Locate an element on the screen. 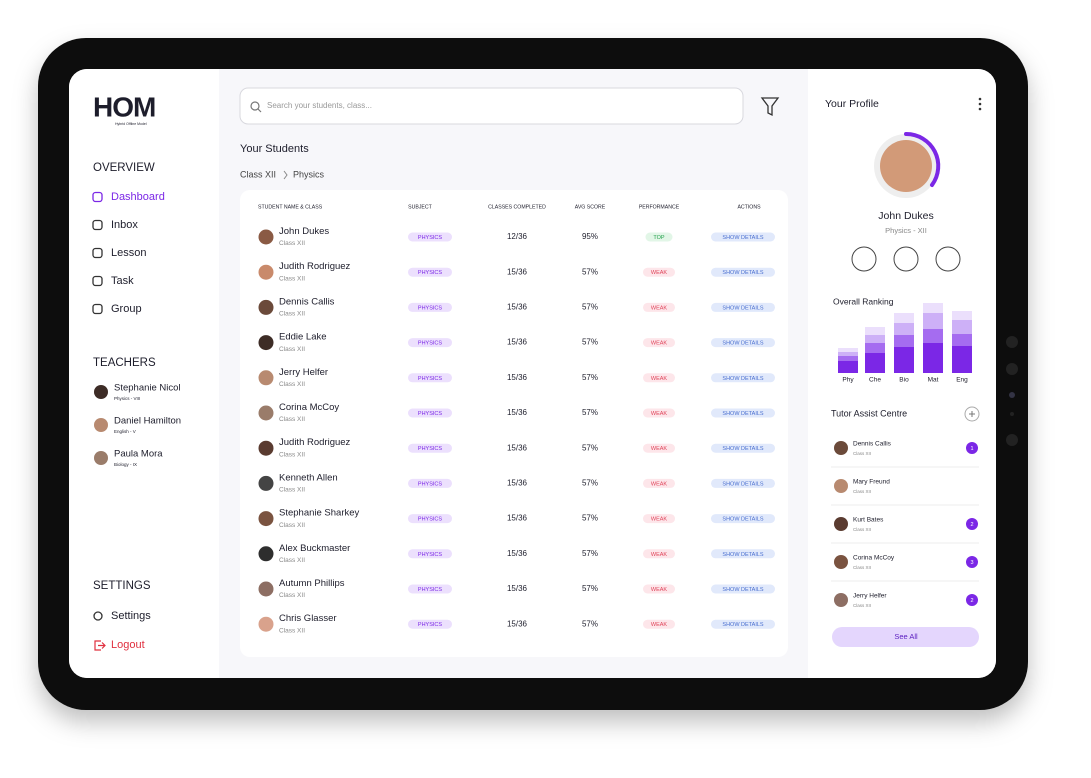  tutor-class: Class XII is located at coordinates (862, 529).